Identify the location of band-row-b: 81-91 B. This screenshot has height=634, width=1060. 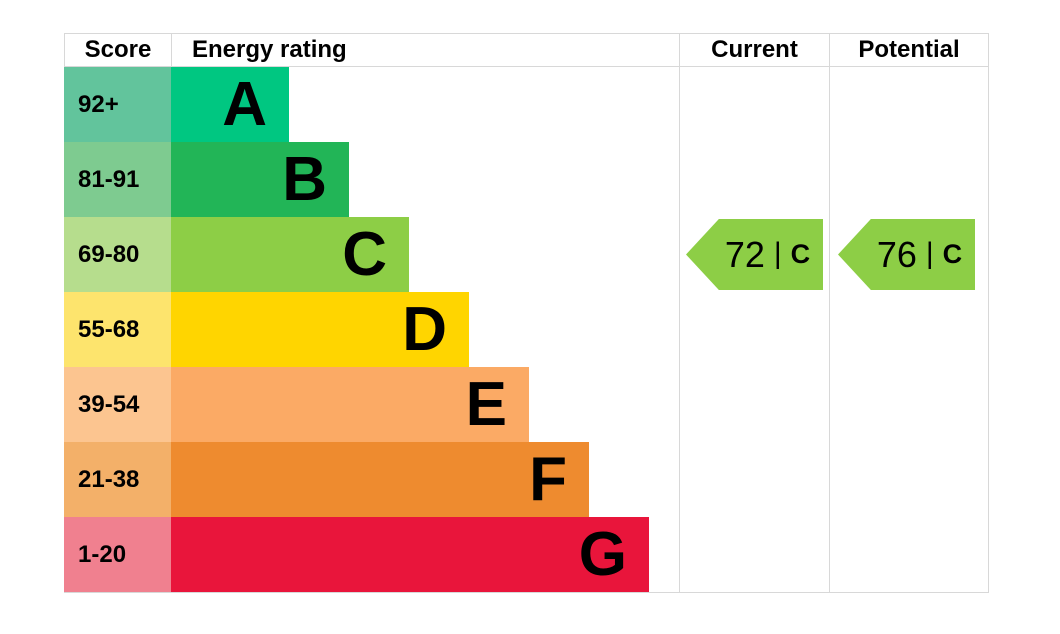
(526, 179).